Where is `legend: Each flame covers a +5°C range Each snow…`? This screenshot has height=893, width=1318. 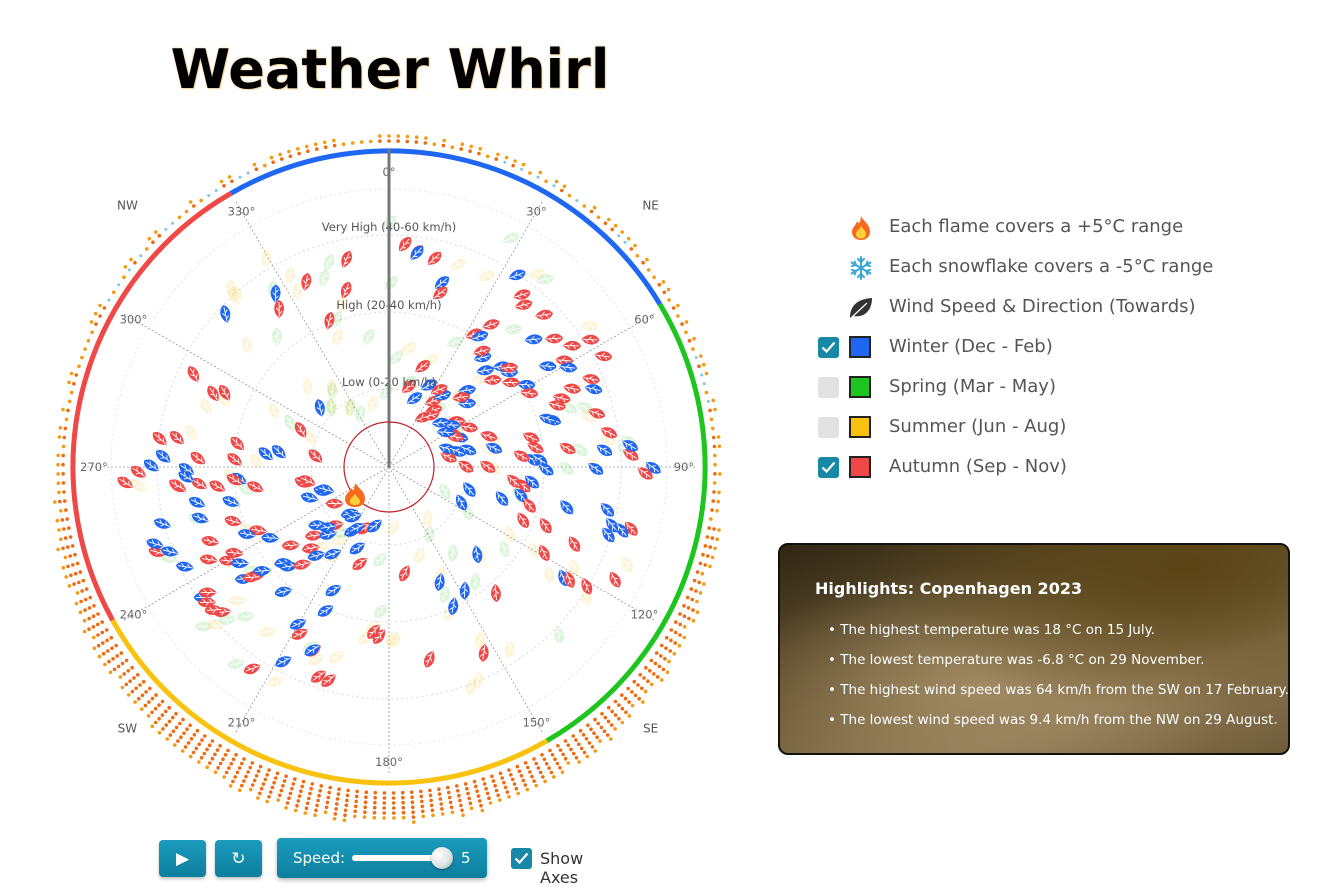 legend: Each flame covers a +5°C range Each snow… is located at coordinates (1045, 348).